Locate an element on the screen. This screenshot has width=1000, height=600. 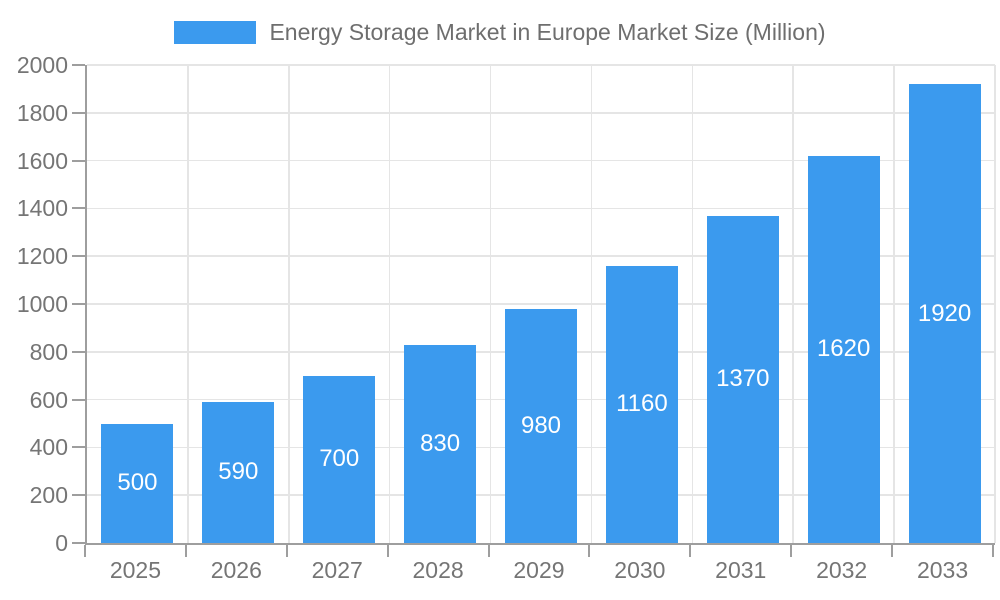
y-tick-label: 600 is located at coordinates (48, 399).